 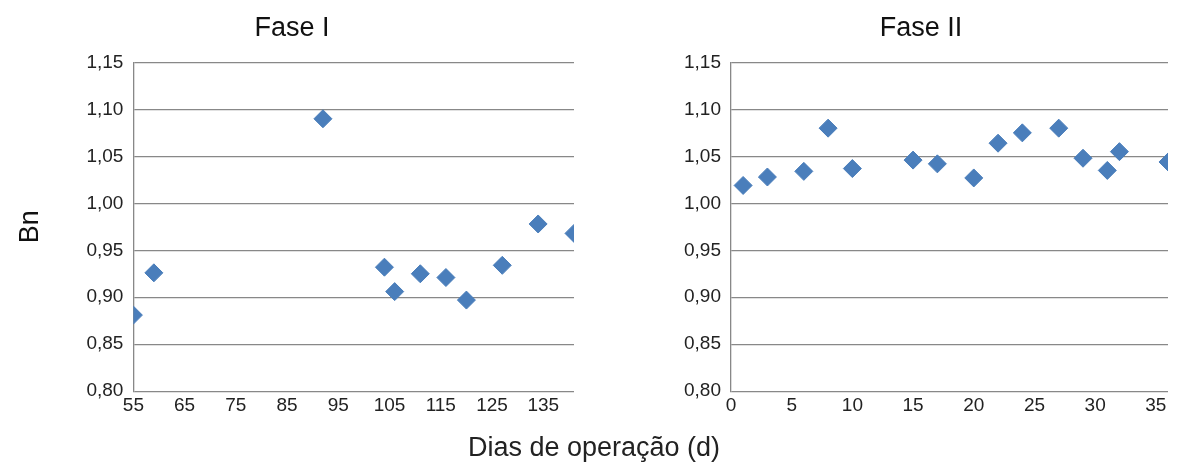 I want to click on x-tick-label: 30, so click(x=1095, y=404).